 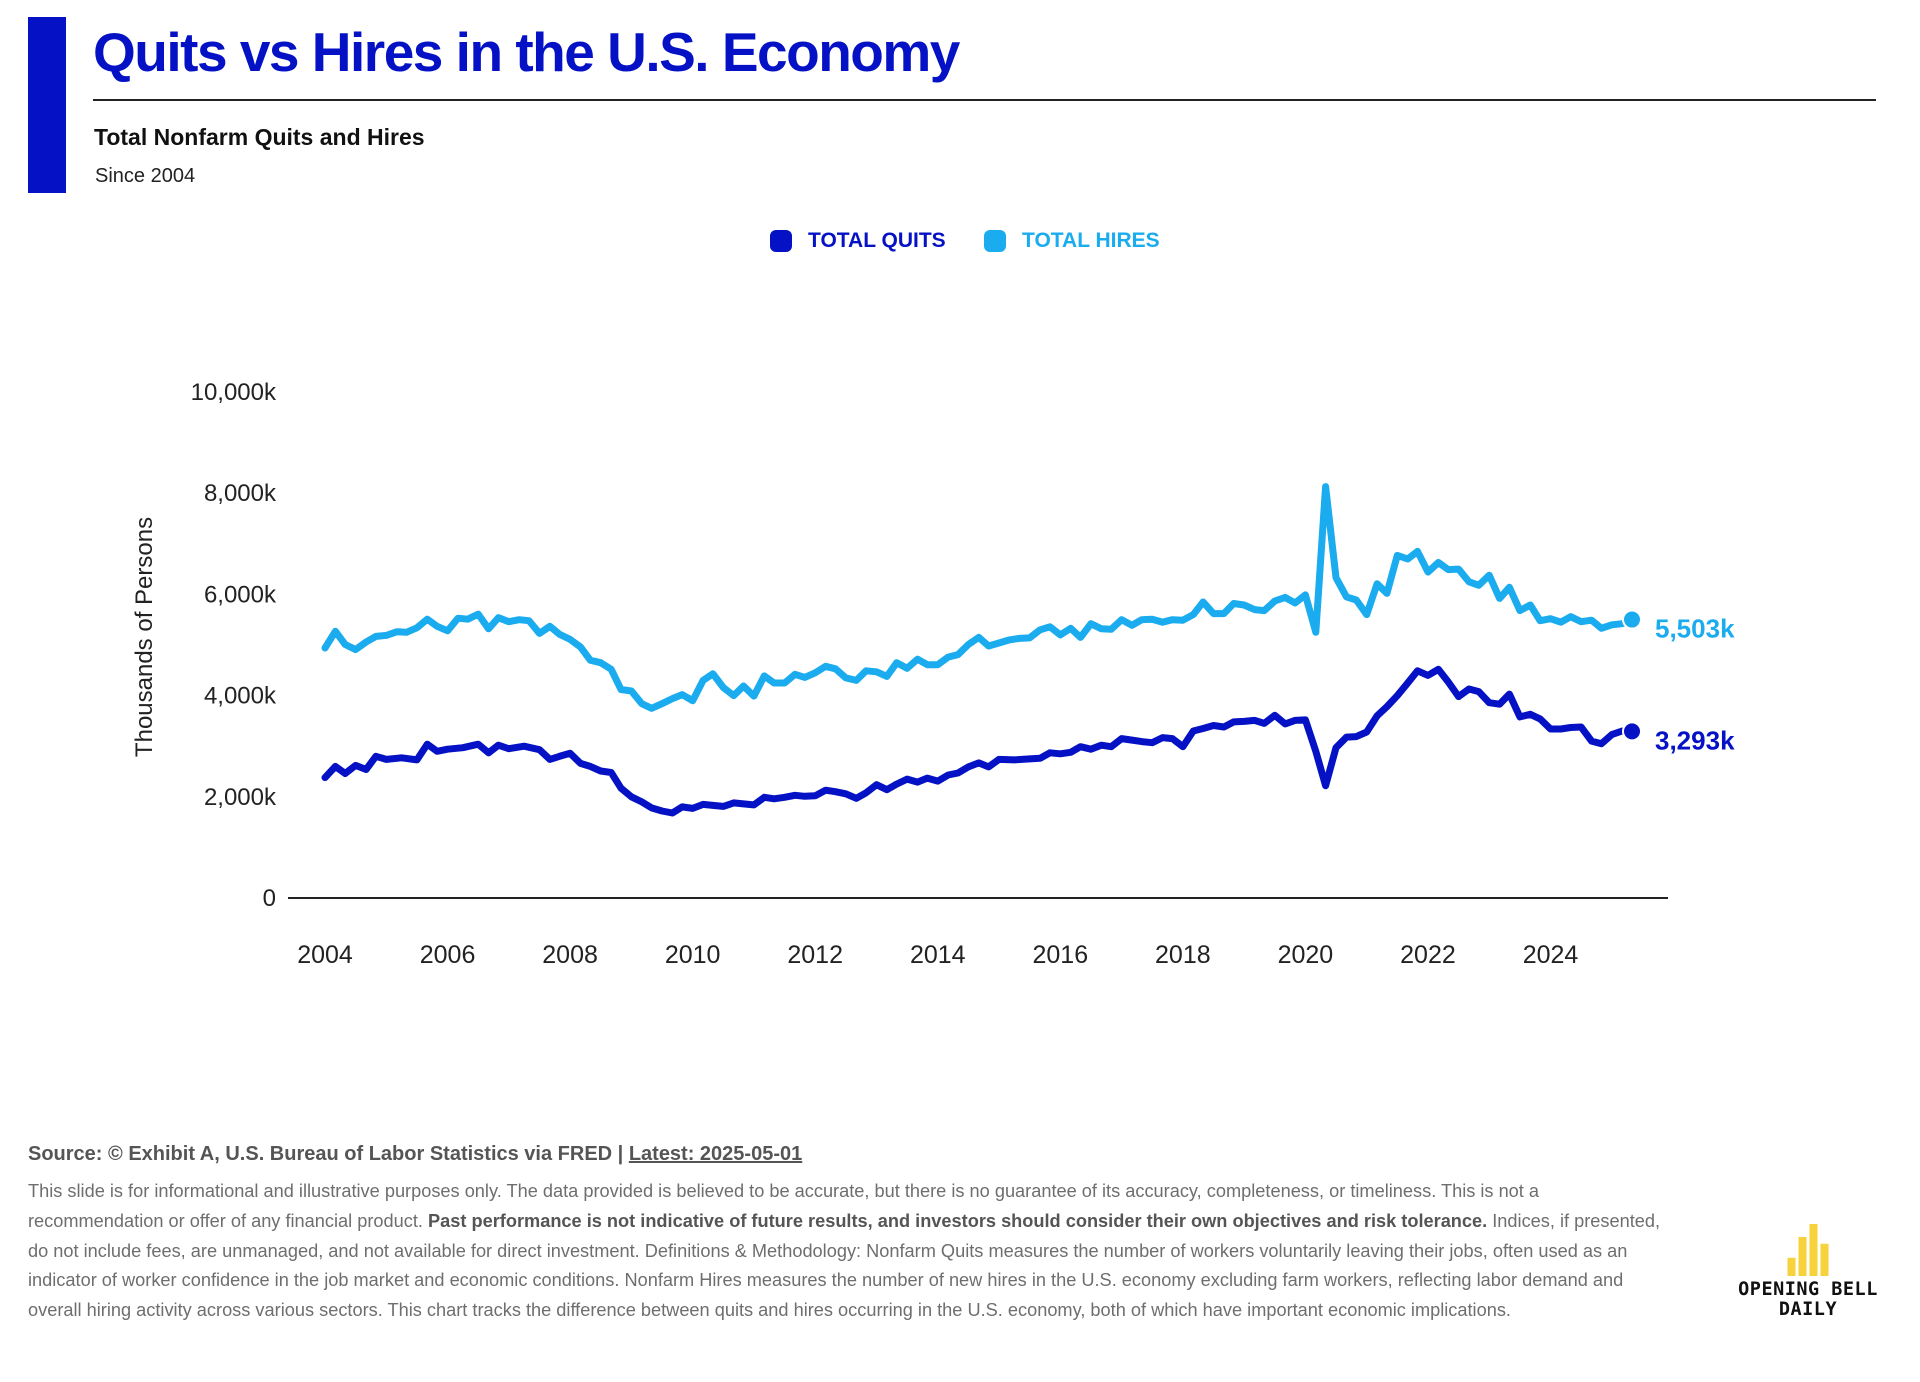 I want to click on chart-legend: TOTAL QUITS TOTAL HIRES, so click(x=960, y=244).